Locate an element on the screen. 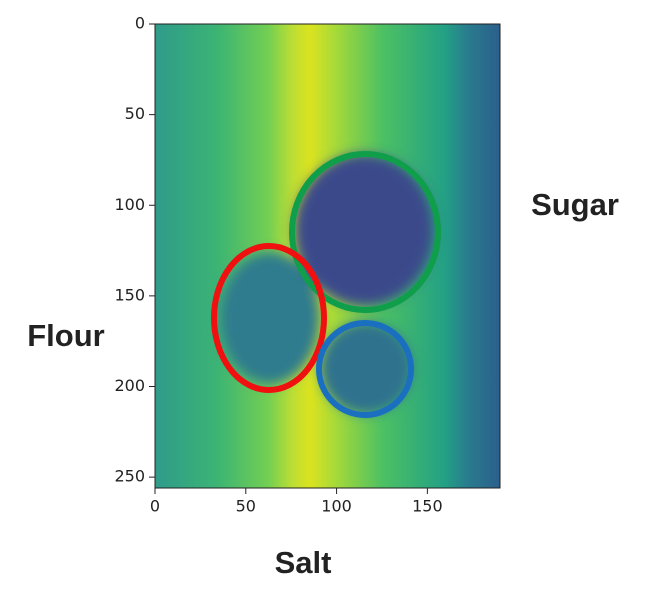  y-tick-label: 250 is located at coordinates (129, 476).